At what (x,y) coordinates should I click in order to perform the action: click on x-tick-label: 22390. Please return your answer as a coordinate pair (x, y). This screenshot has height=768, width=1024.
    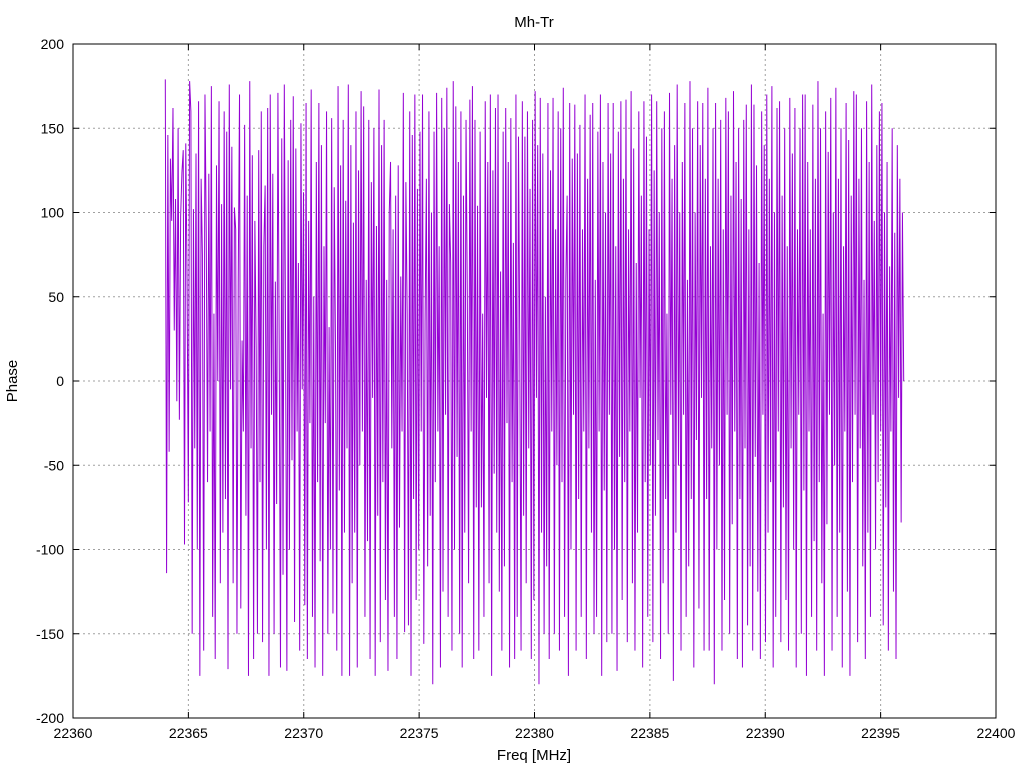
    Looking at the image, I should click on (765, 733).